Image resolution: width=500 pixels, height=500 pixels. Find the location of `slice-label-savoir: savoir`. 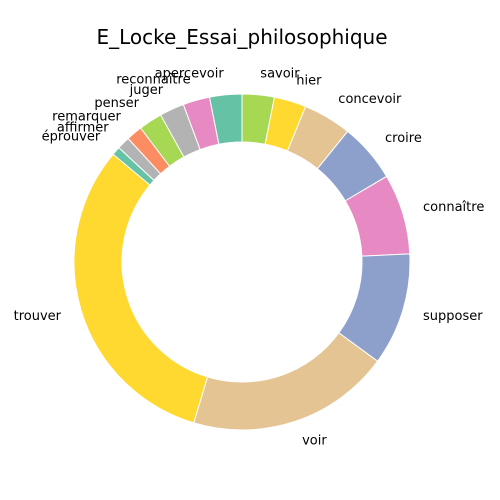

slice-label-savoir: savoir is located at coordinates (280, 73).